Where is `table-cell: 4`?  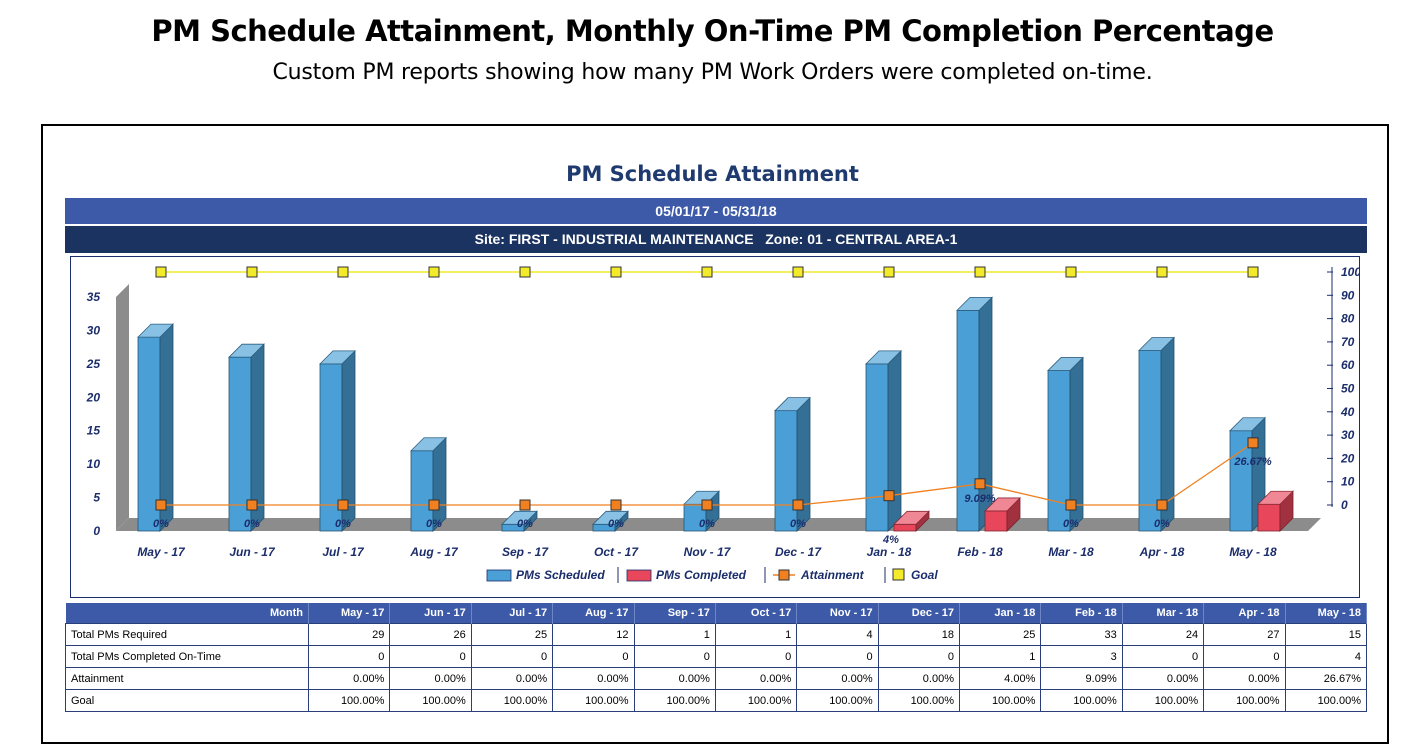
table-cell: 4 is located at coordinates (837, 634).